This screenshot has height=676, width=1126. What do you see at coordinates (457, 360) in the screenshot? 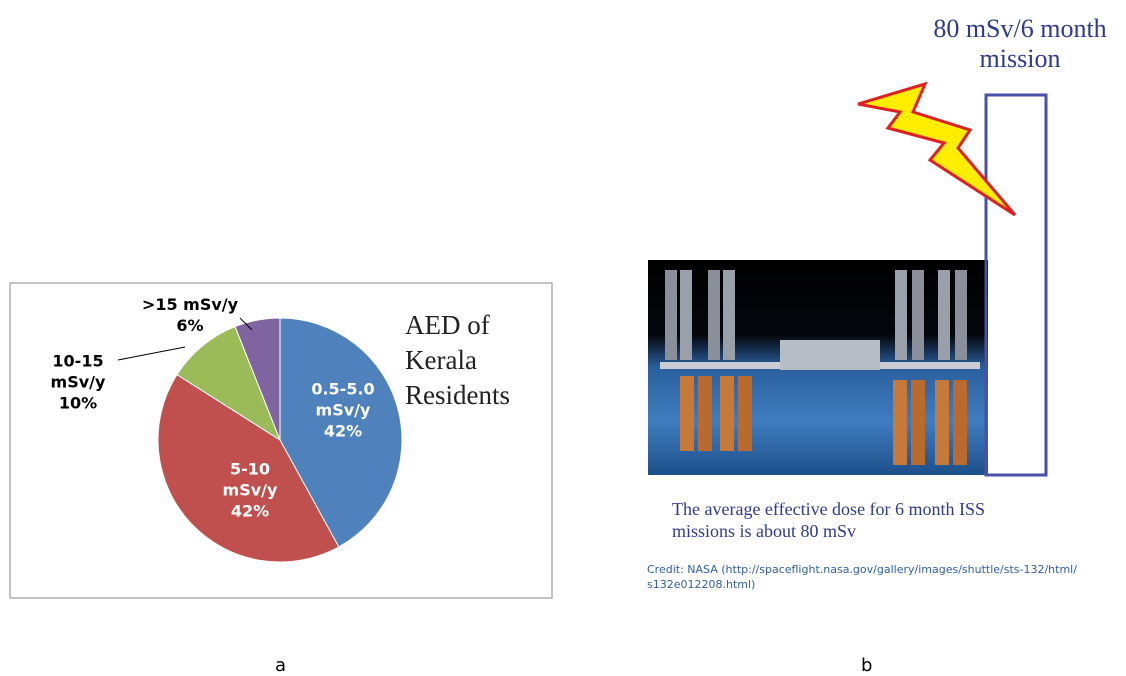
I see `chart-title: AED of Kerala Residents` at bounding box center [457, 360].